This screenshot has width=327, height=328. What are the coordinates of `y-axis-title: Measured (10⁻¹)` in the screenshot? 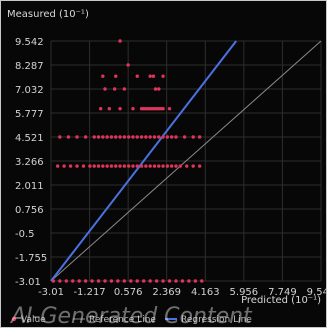 It's located at (48, 14).